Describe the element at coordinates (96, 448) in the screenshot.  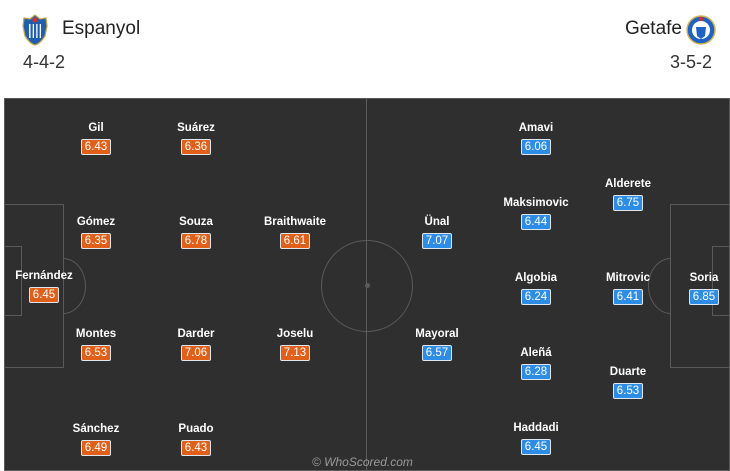
I see `player-rating: 6.49` at that location.